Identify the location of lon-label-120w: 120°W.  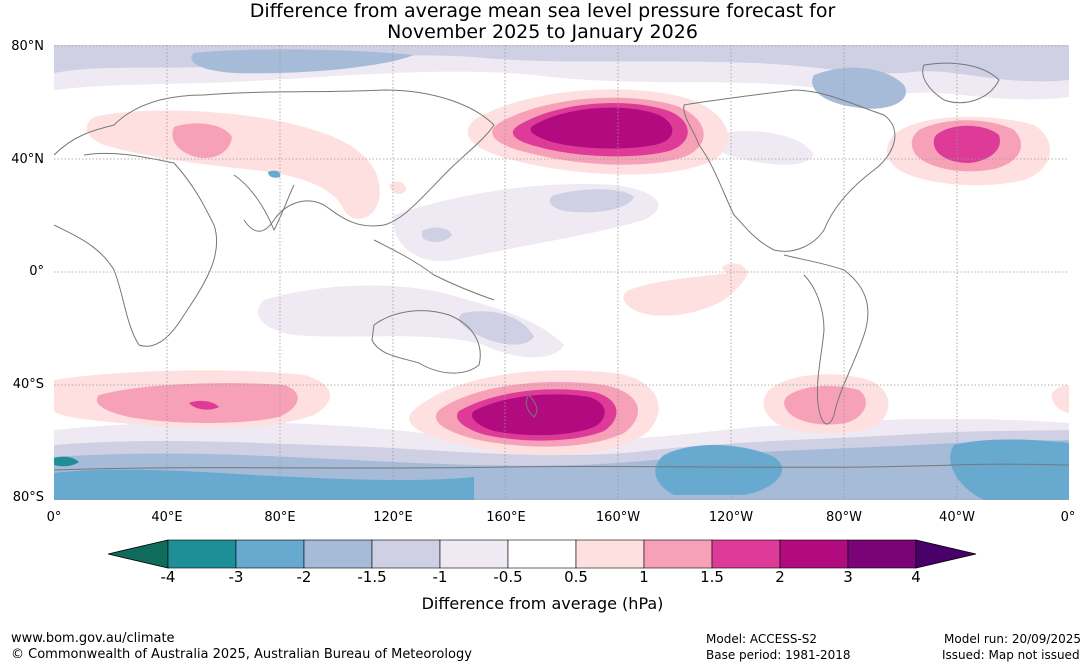
(731, 517).